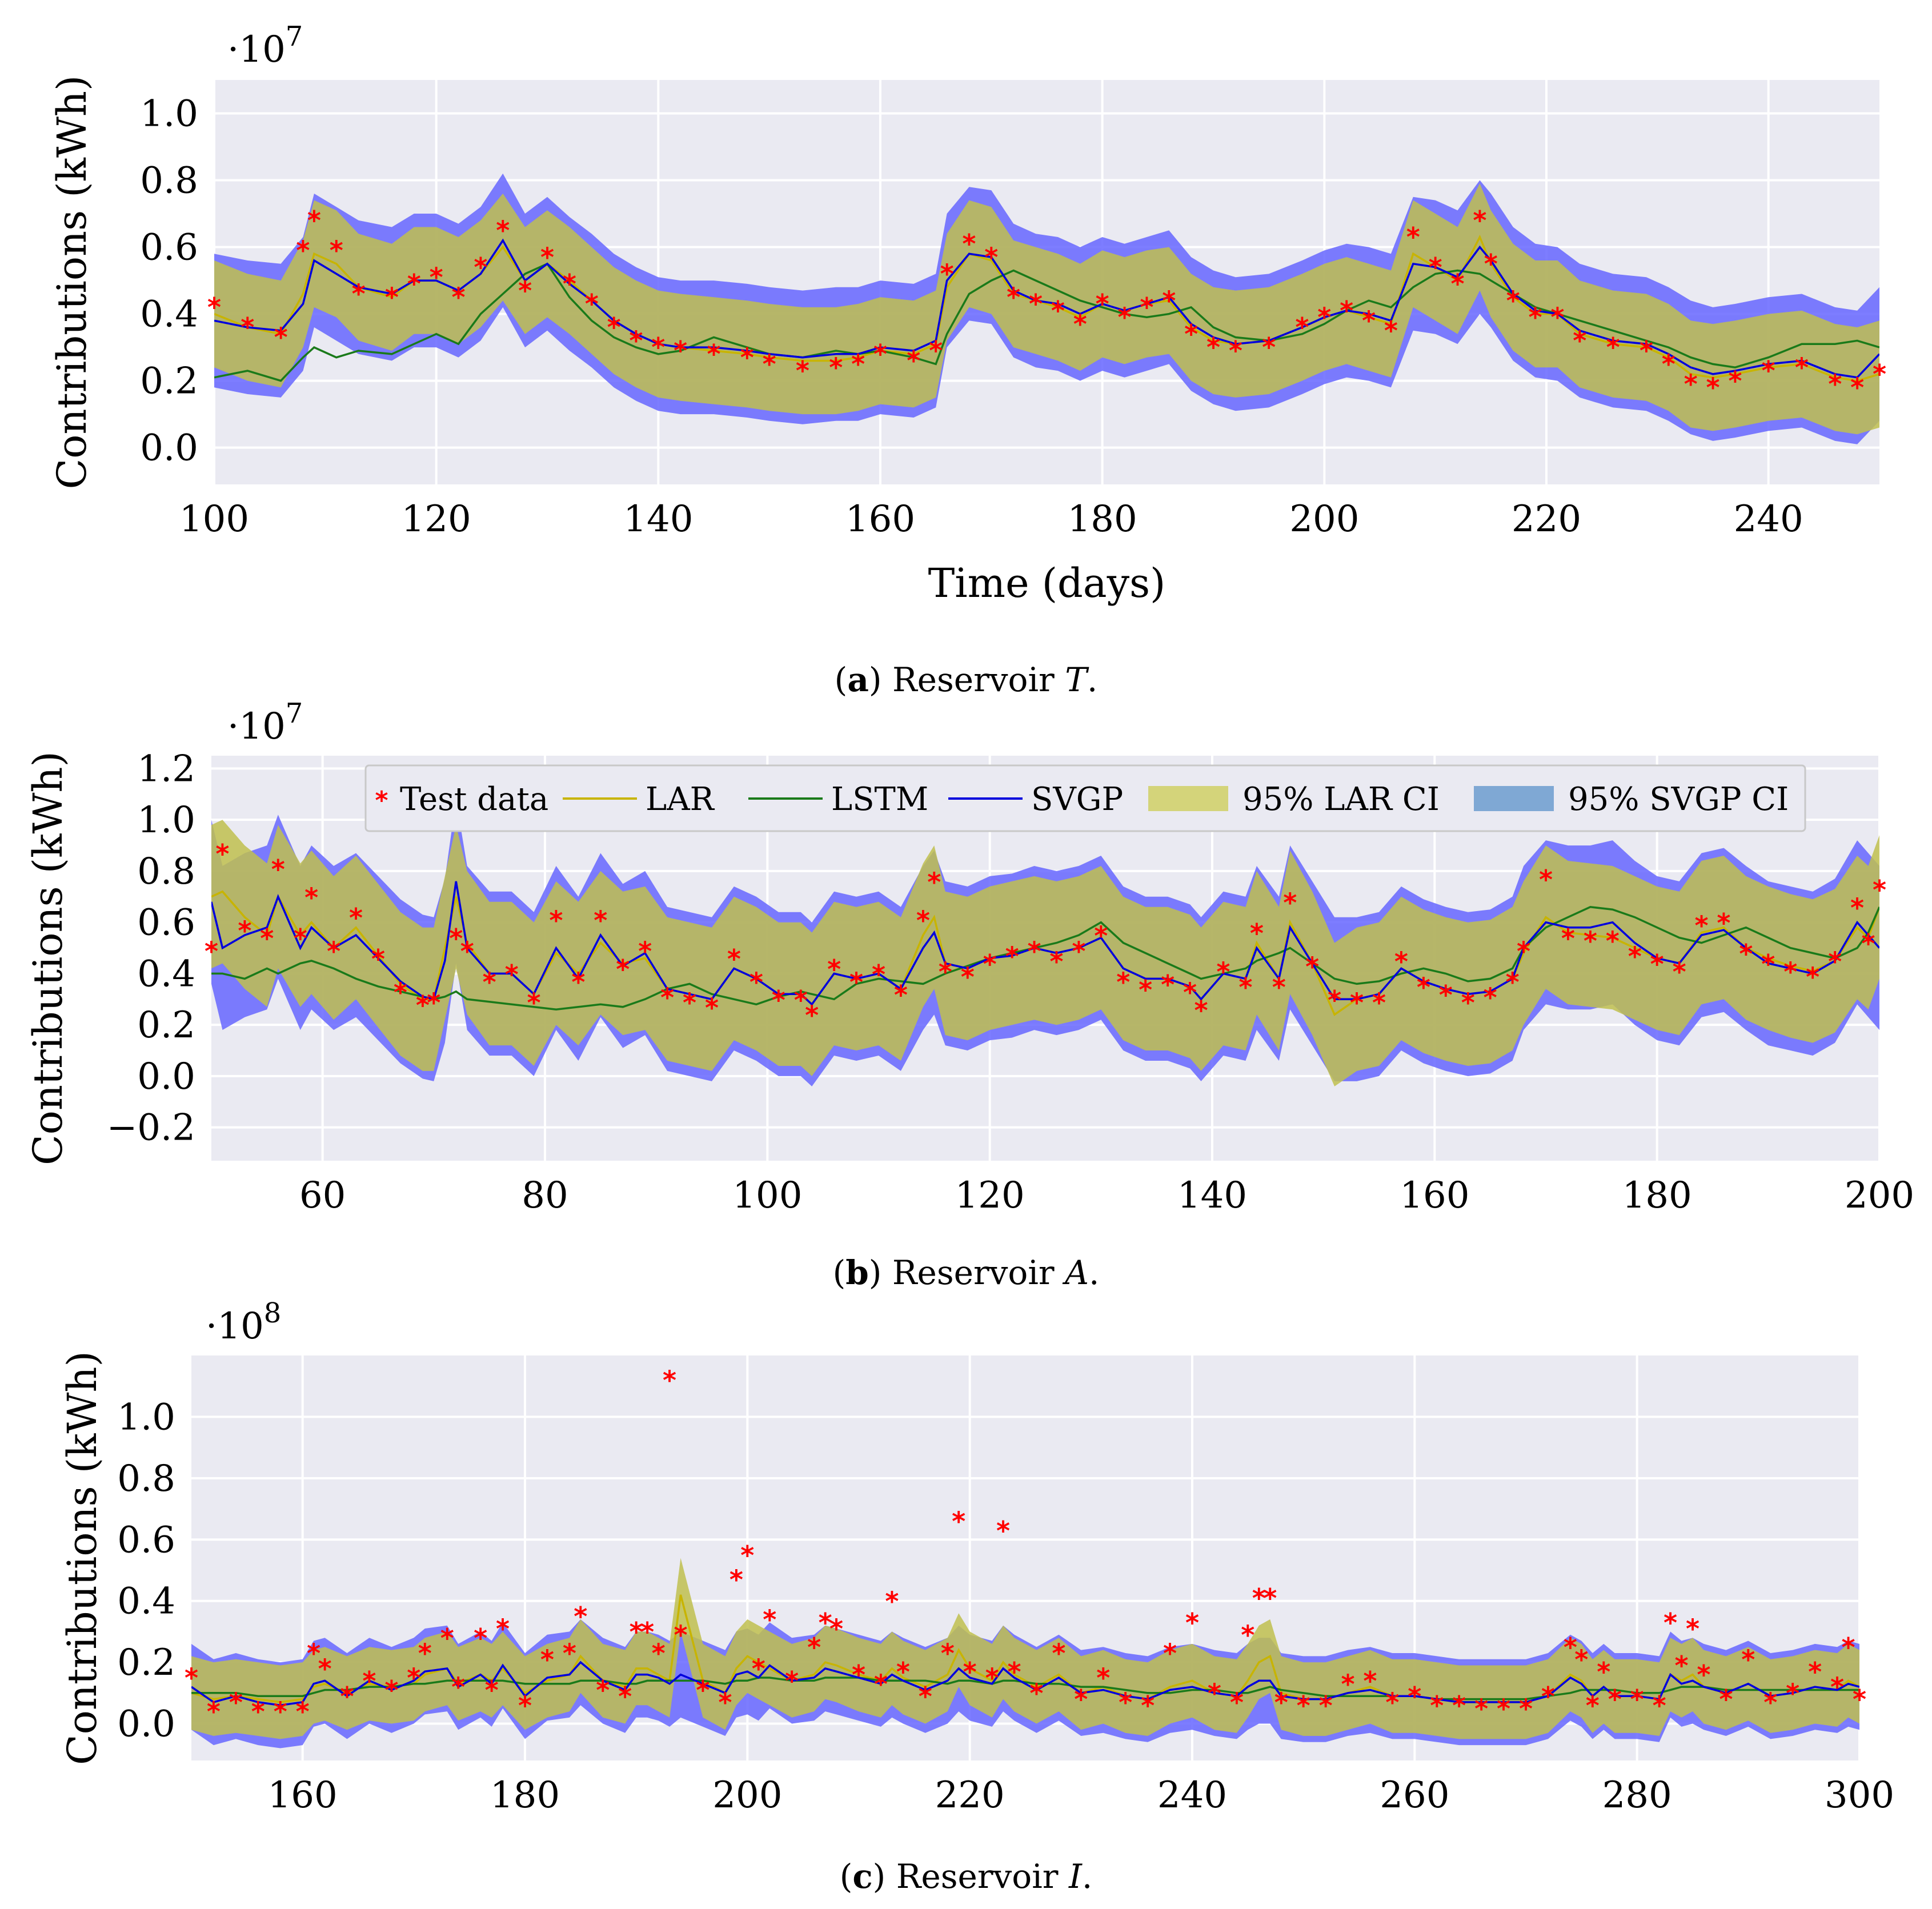  Describe the element at coordinates (1077, 679) in the screenshot. I see `caption-variable: T` at that location.